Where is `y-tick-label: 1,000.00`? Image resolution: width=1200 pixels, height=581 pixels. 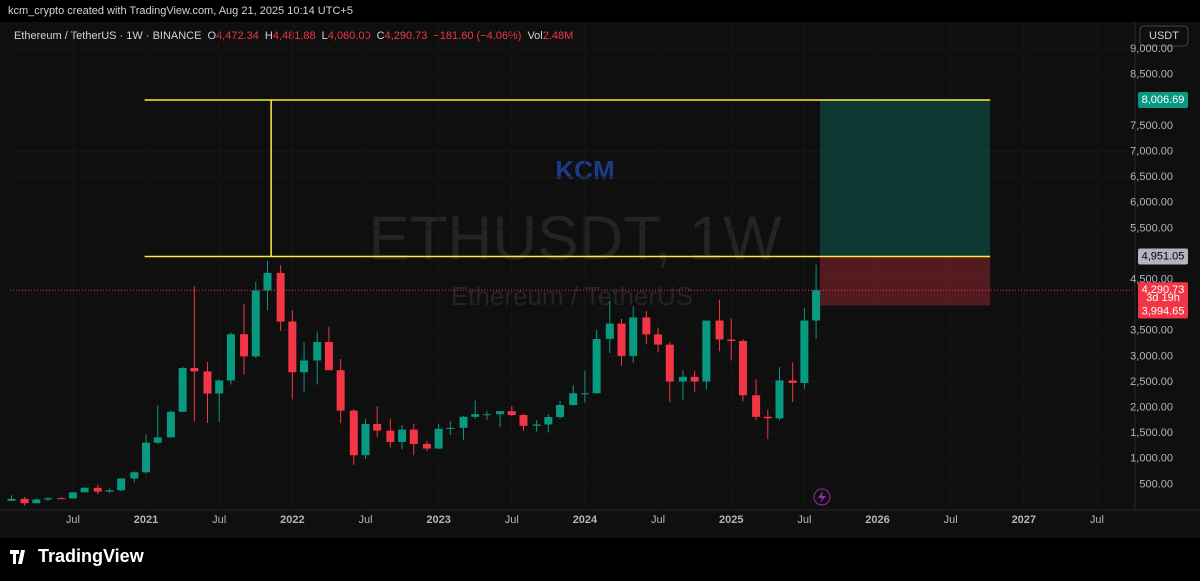
y-tick-label: 1,000.00 is located at coordinates (1151, 459).